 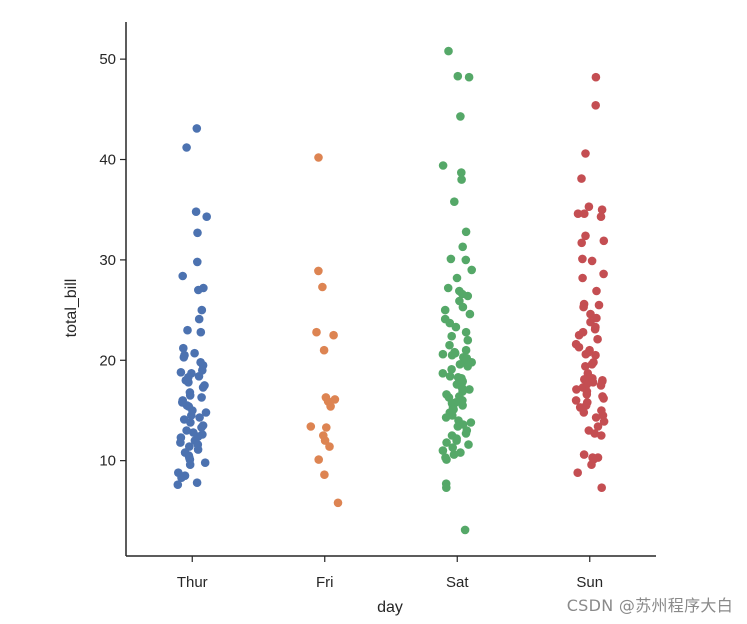 What do you see at coordinates (71, 308) in the screenshot?
I see `y-axis-label: total_bill` at bounding box center [71, 308].